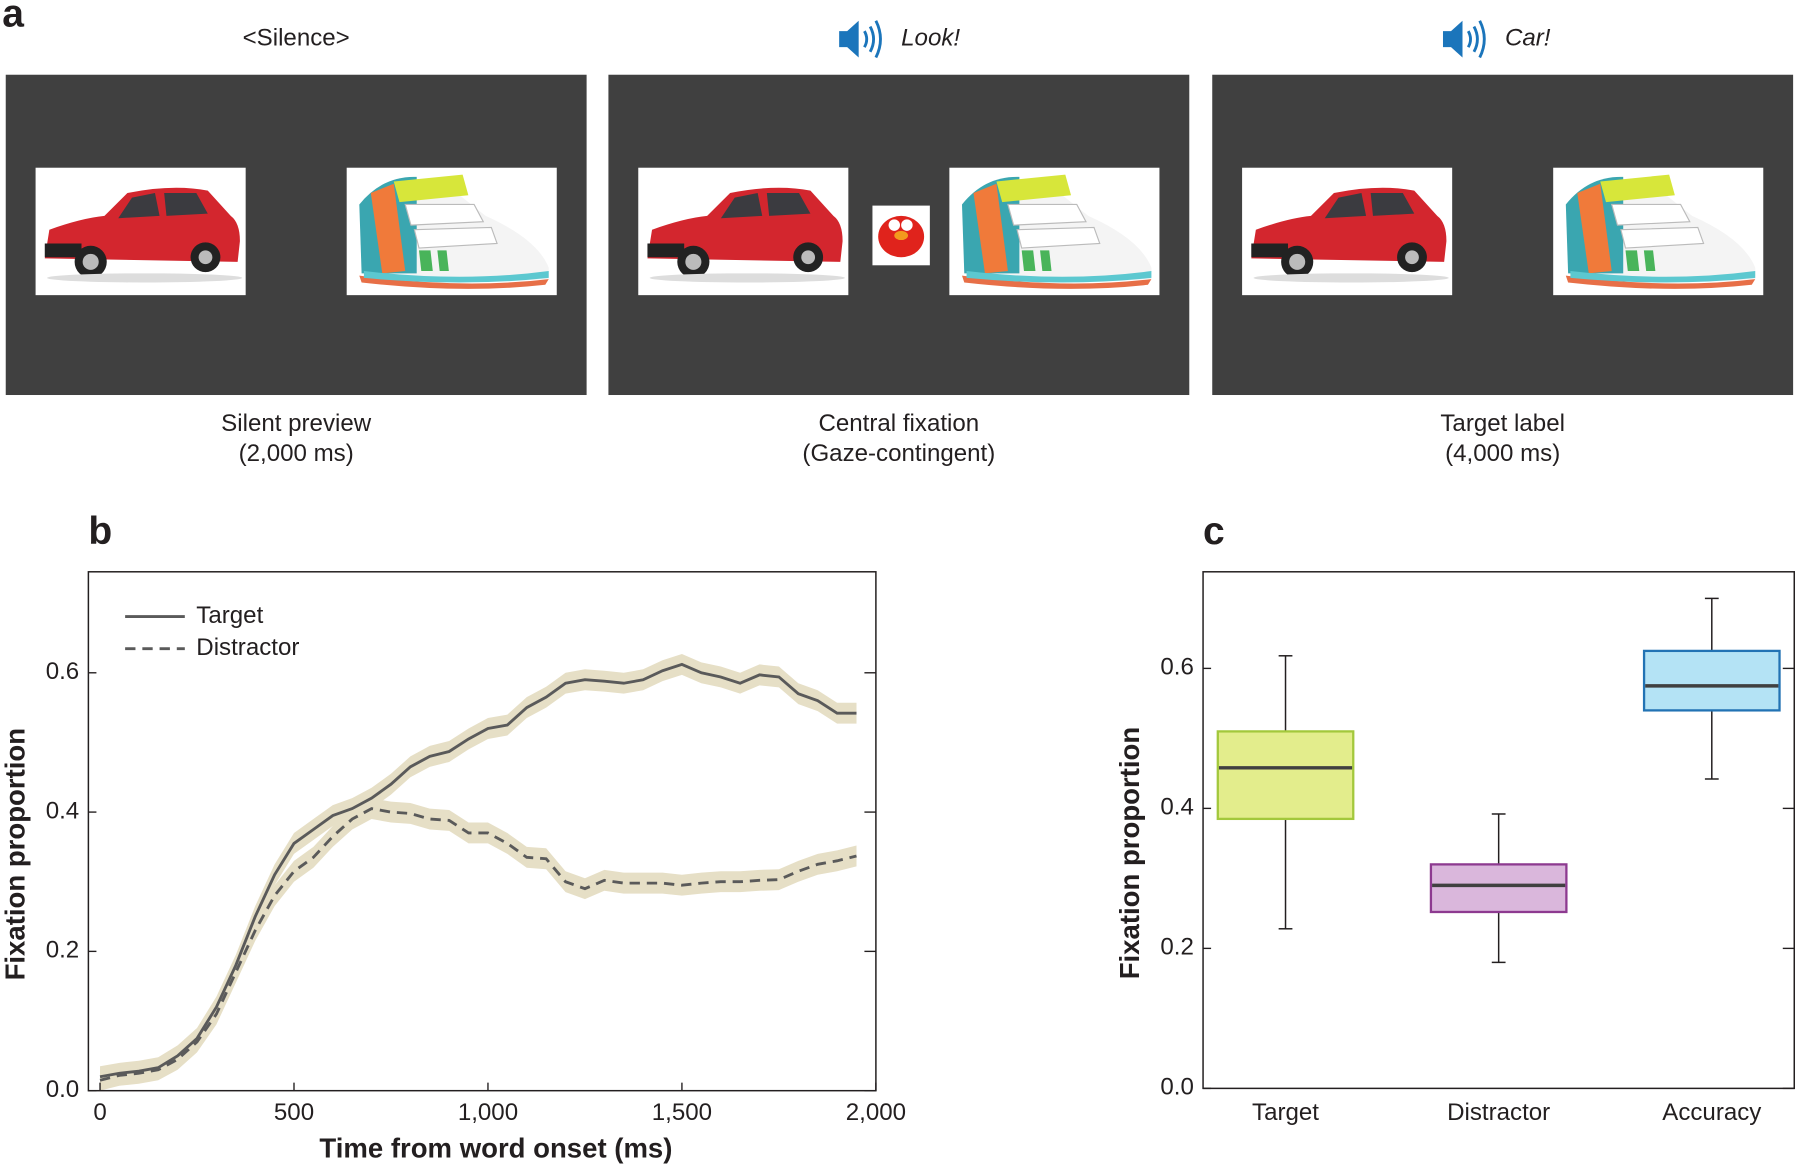 The width and height of the screenshot is (1800, 1170). Describe the element at coordinates (1498, 1112) in the screenshot. I see `x-tick-label: Distractor` at that location.